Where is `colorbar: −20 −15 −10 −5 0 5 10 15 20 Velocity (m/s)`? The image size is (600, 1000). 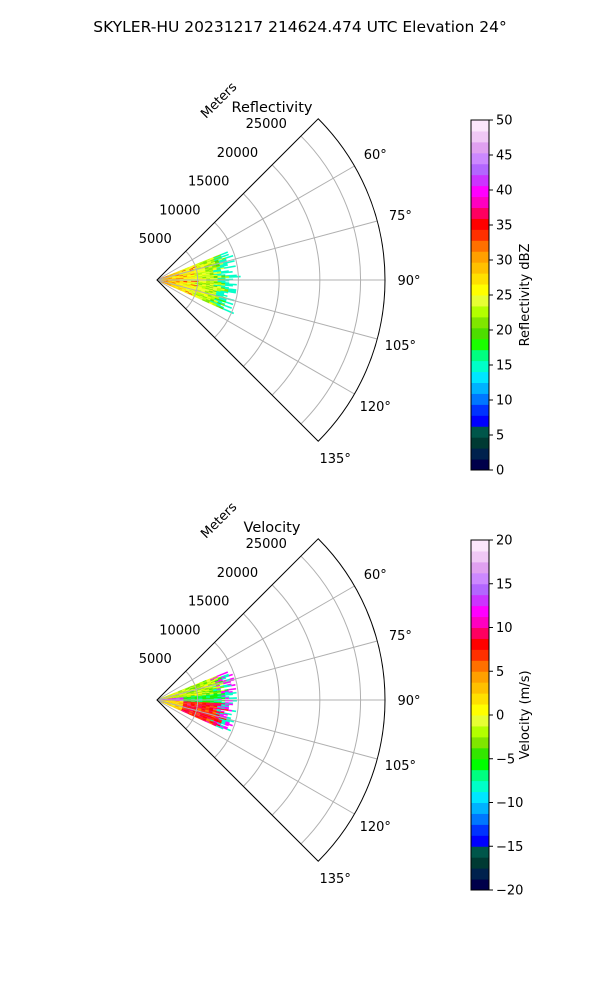 colorbar: −20 −15 −10 −5 0 5 10 15 20 Velocity (m/s) is located at coordinates (501, 716).